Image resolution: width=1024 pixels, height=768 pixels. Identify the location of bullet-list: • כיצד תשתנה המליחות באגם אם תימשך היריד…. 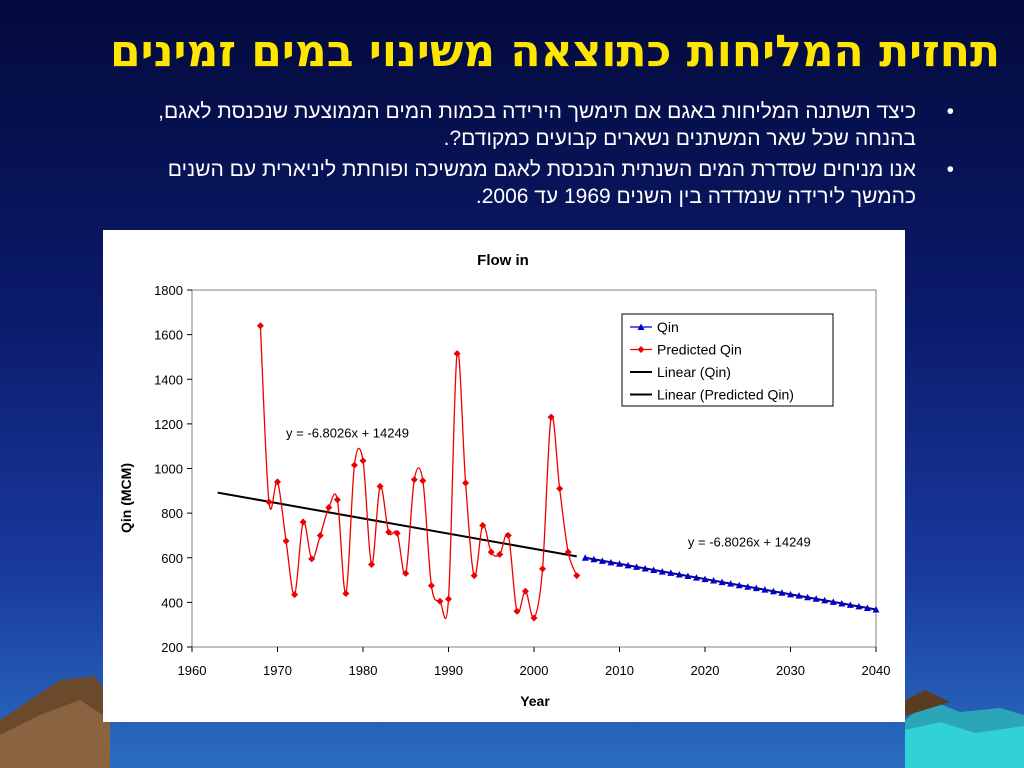
(532, 156).